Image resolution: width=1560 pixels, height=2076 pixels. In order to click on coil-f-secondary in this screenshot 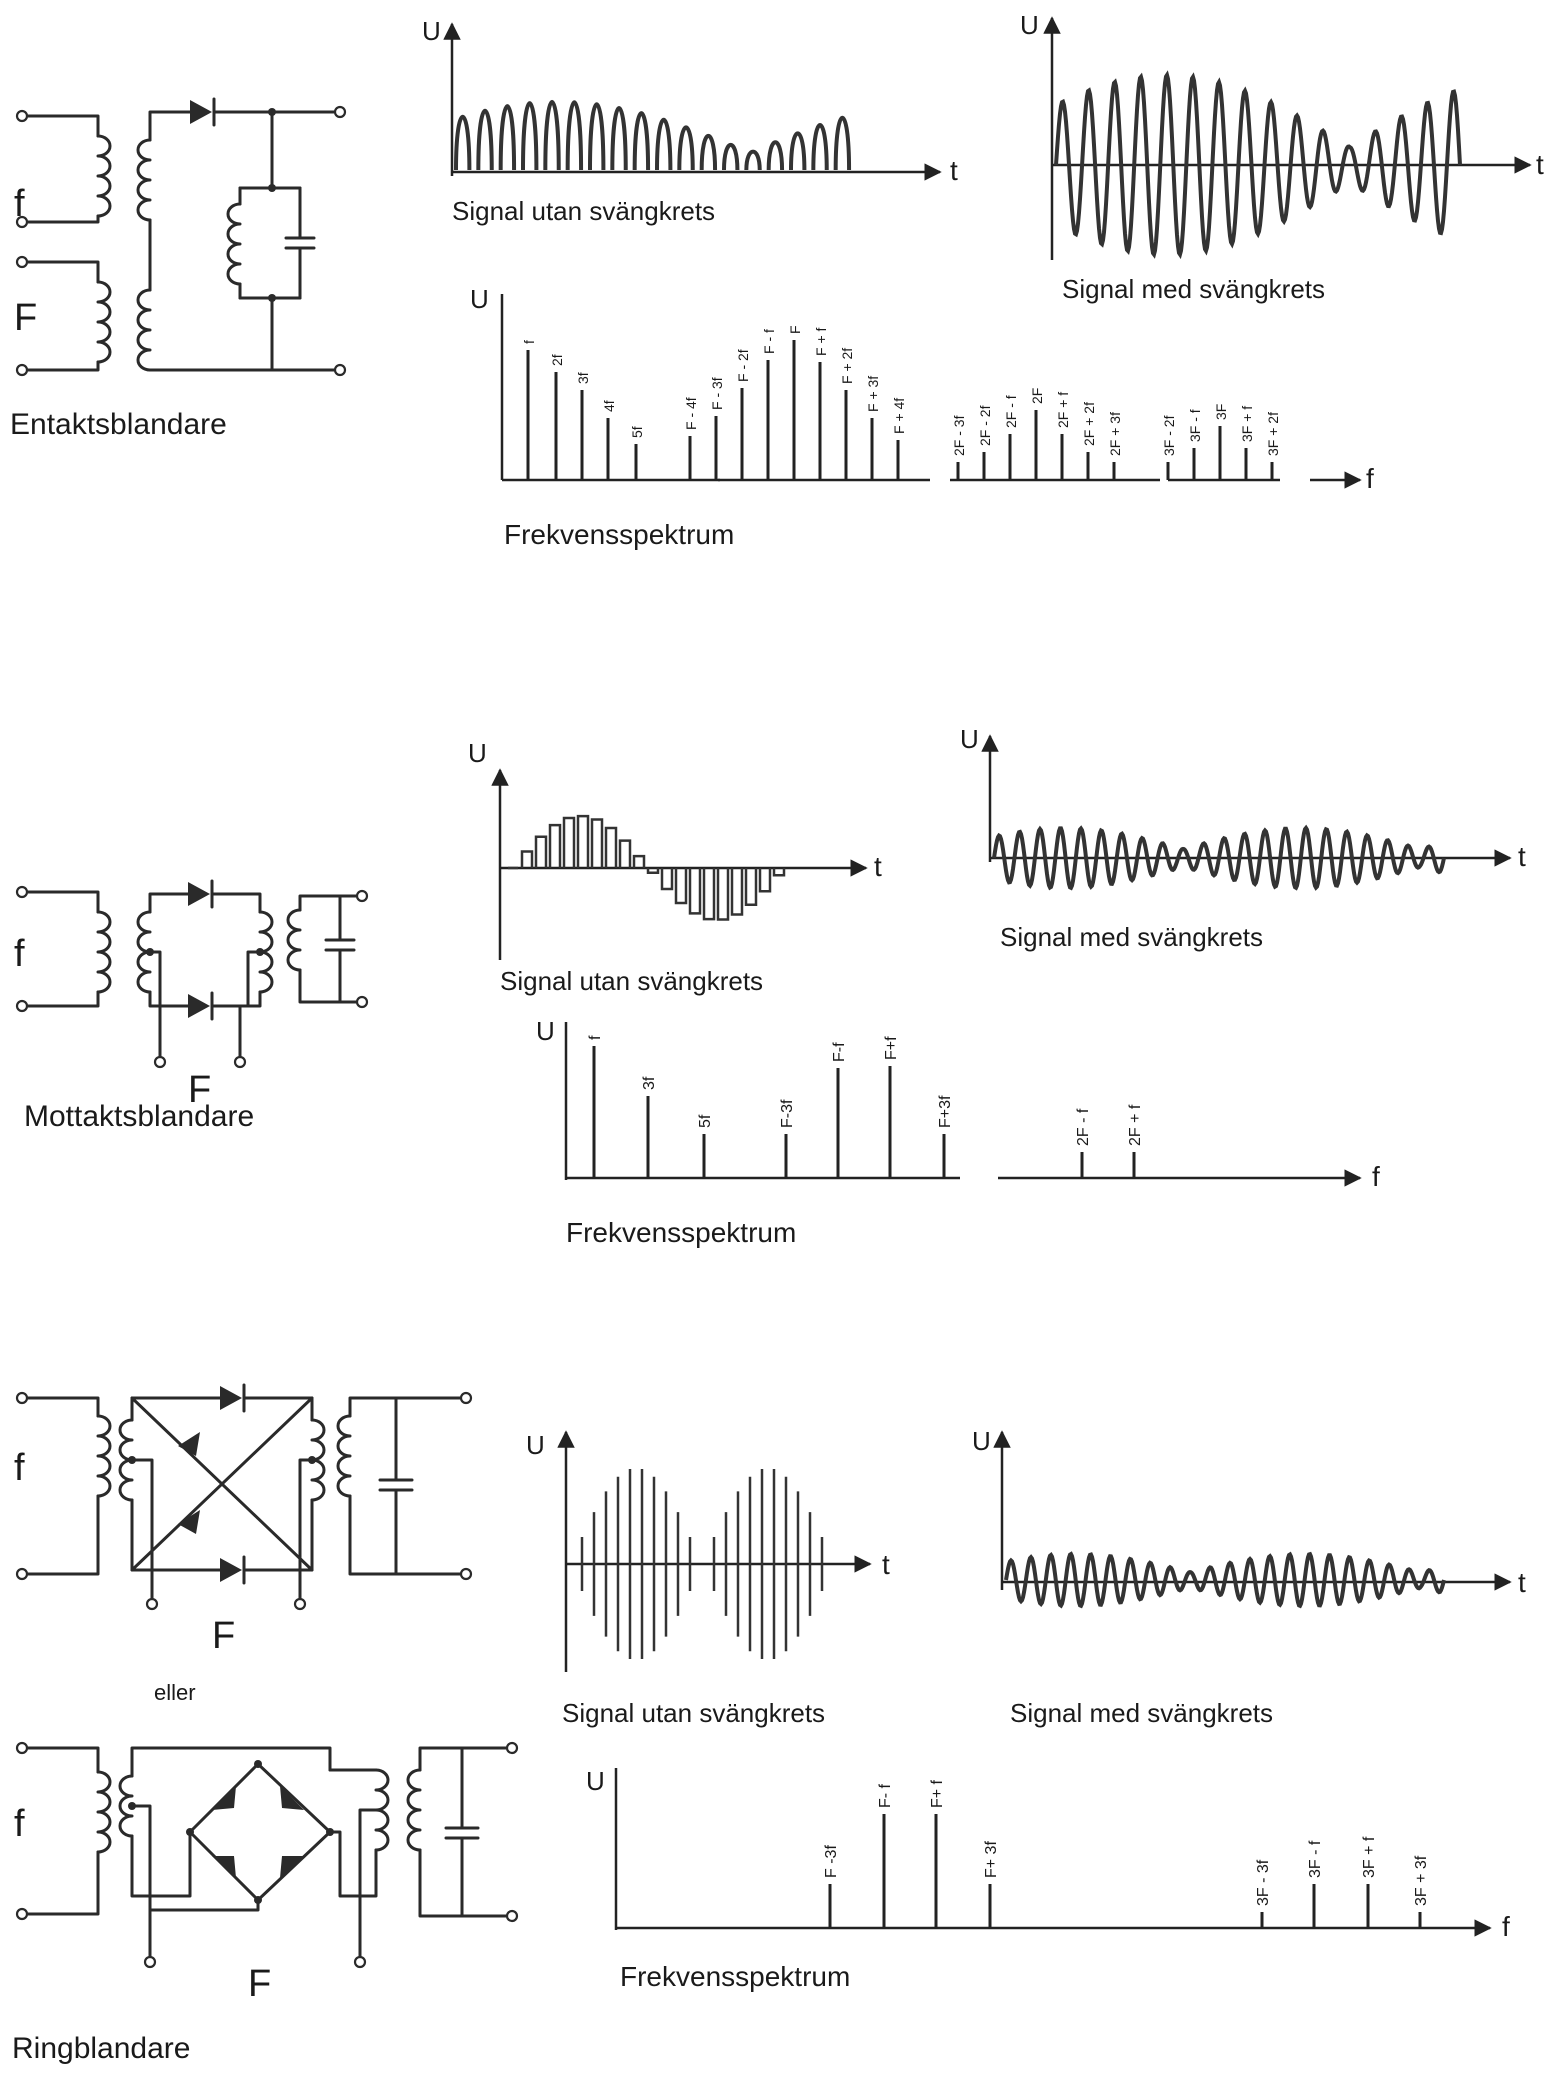, I will do `click(144, 180)`.